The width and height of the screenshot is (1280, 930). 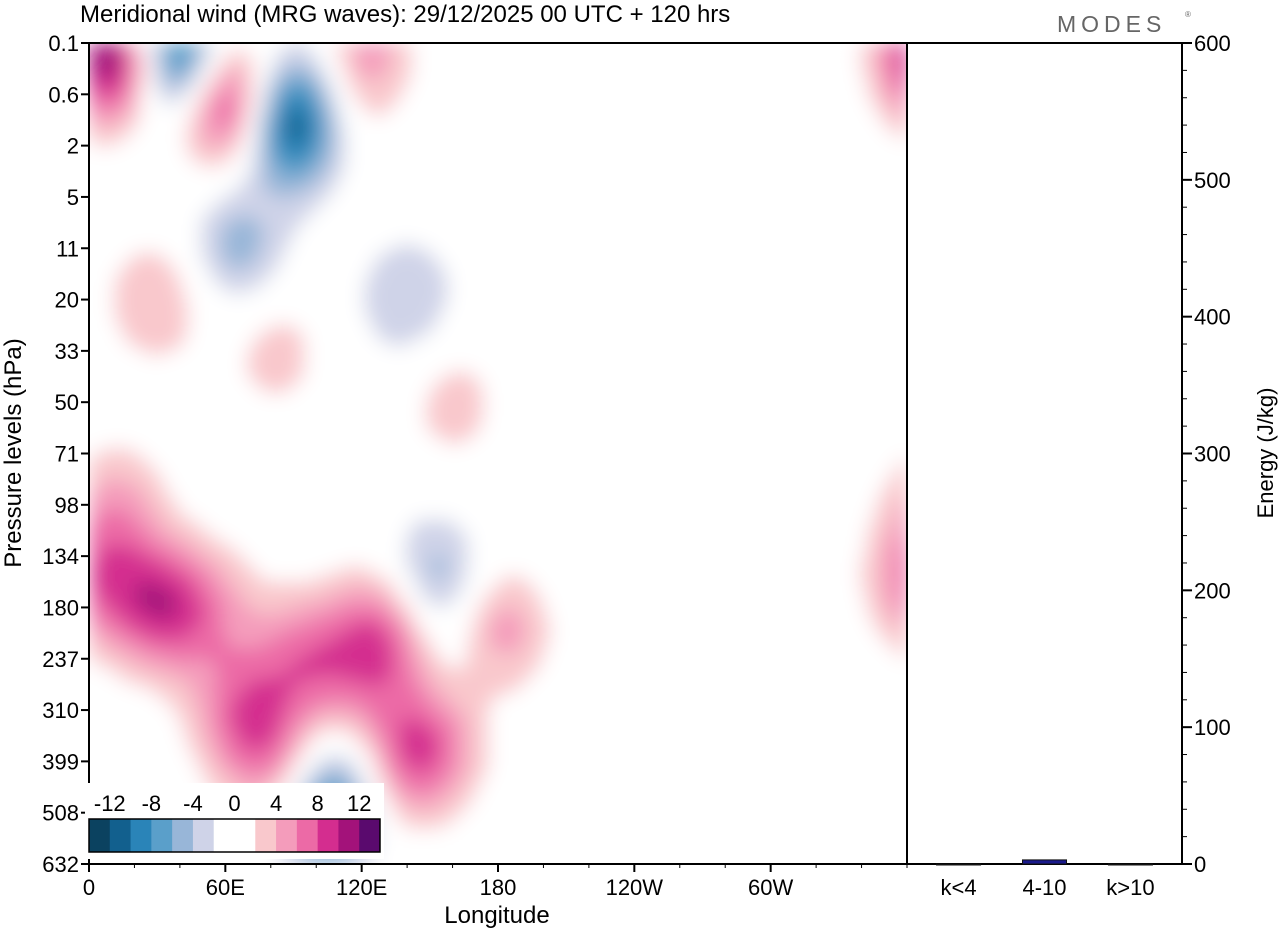 What do you see at coordinates (1212, 317) in the screenshot?
I see `energy-tick-label: 400` at bounding box center [1212, 317].